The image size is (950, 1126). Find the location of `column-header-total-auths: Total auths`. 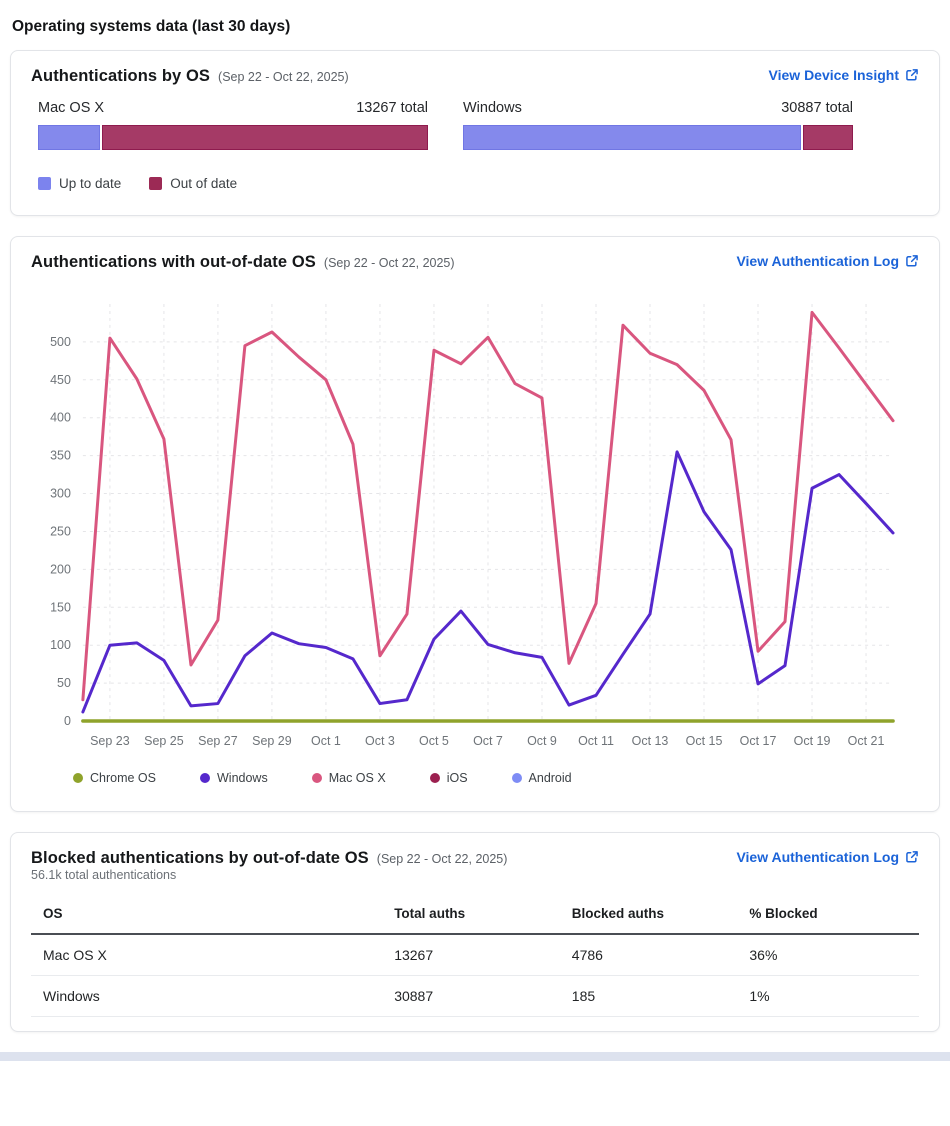

column-header-total-auths: Total auths is located at coordinates (475, 915).